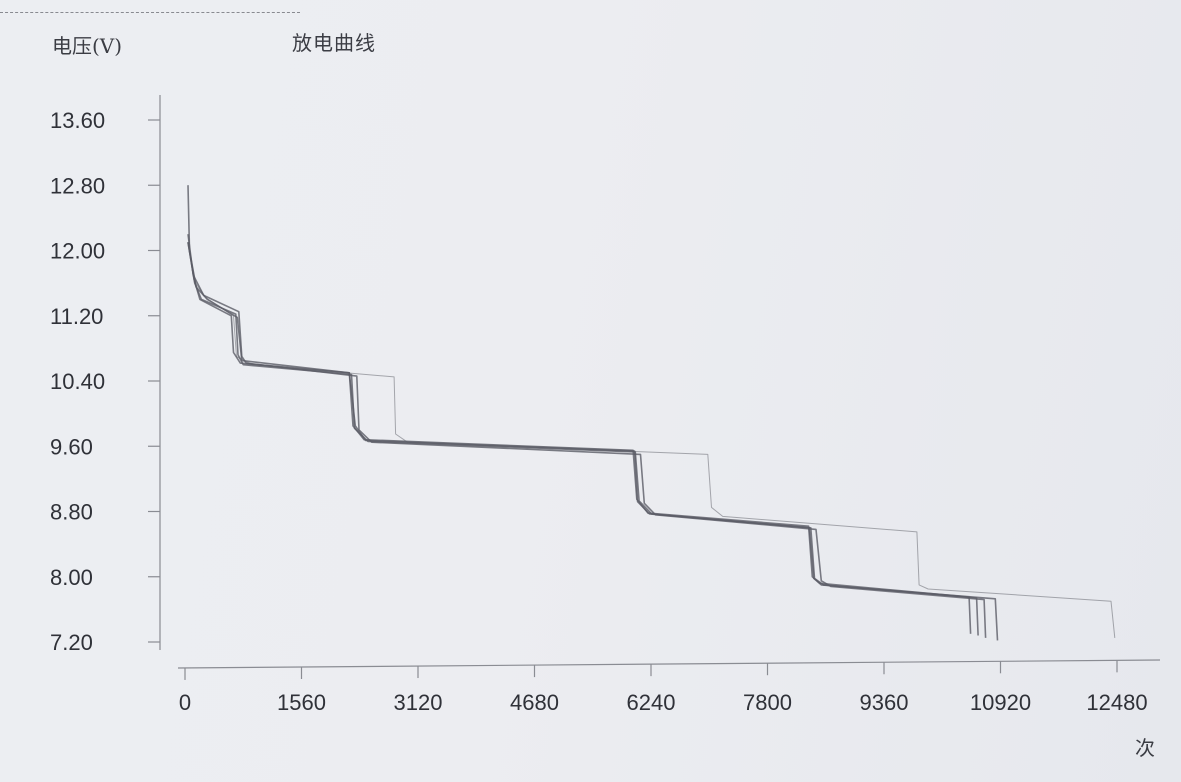  What do you see at coordinates (150, 12) in the screenshot?
I see `paper-edge` at bounding box center [150, 12].